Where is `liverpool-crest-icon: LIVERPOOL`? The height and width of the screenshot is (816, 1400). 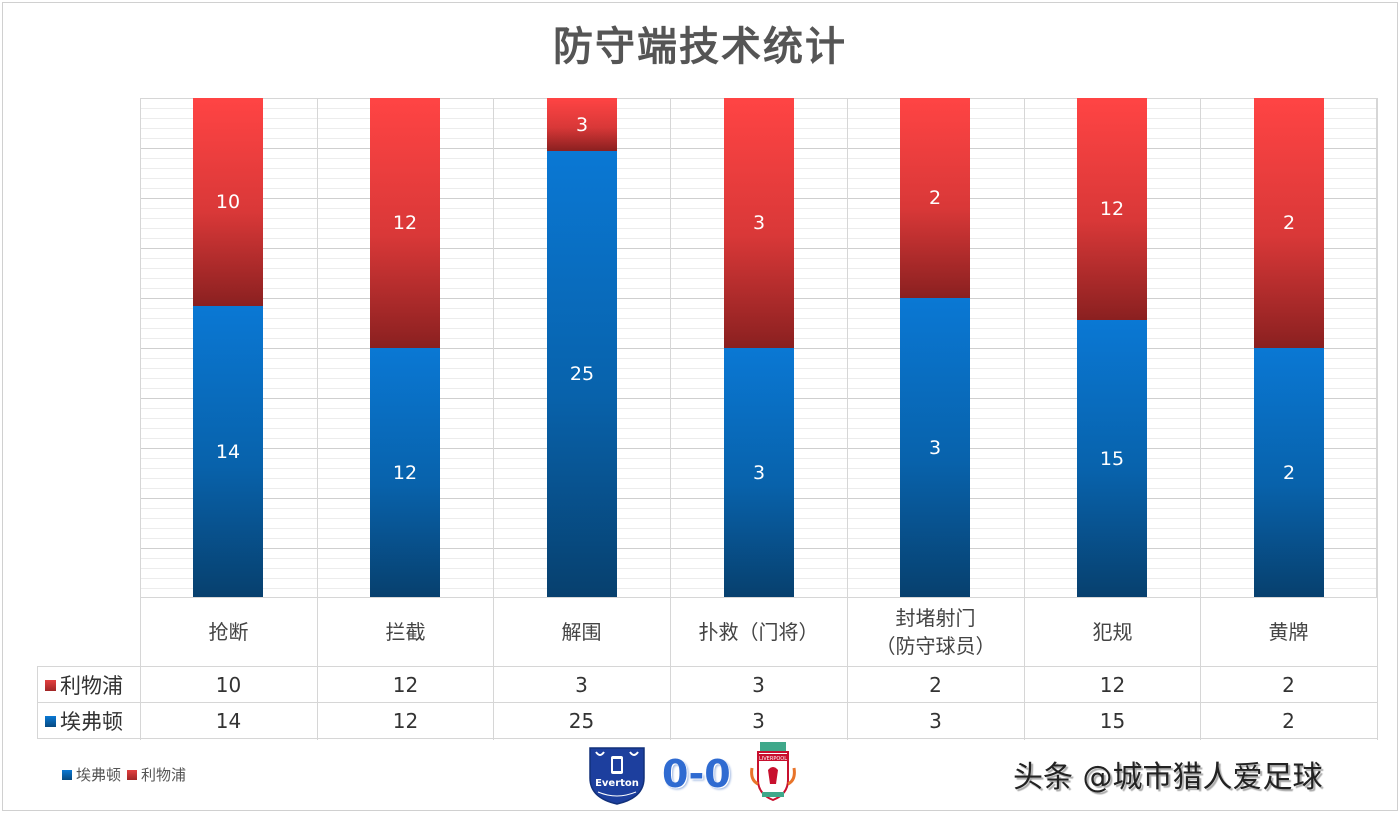
liverpool-crest-icon: LIVERPOOL is located at coordinates (773, 772).